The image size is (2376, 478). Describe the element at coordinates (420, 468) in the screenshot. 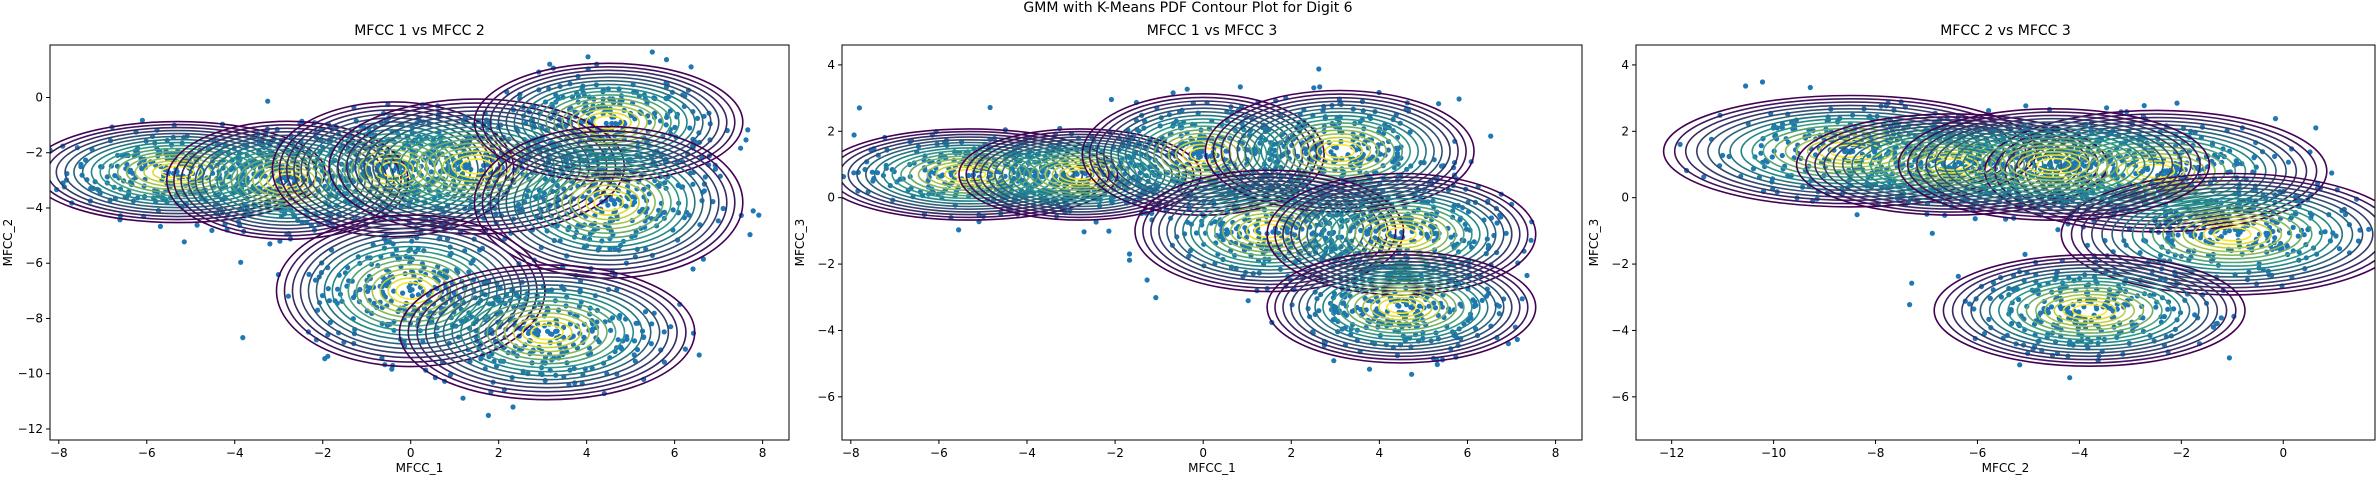

I see `x-axis-label: MFCC_1` at that location.